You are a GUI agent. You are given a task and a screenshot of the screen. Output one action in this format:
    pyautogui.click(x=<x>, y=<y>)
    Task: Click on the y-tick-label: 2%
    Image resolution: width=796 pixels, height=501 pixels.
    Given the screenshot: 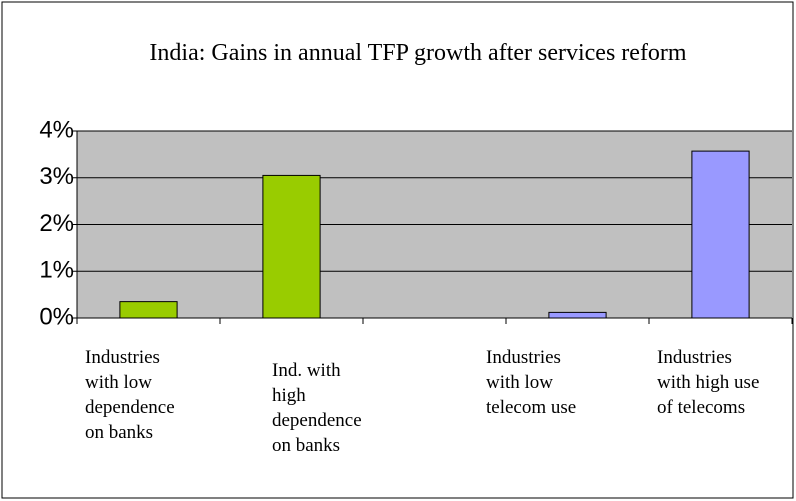 What is the action you would take?
    pyautogui.click(x=56, y=223)
    